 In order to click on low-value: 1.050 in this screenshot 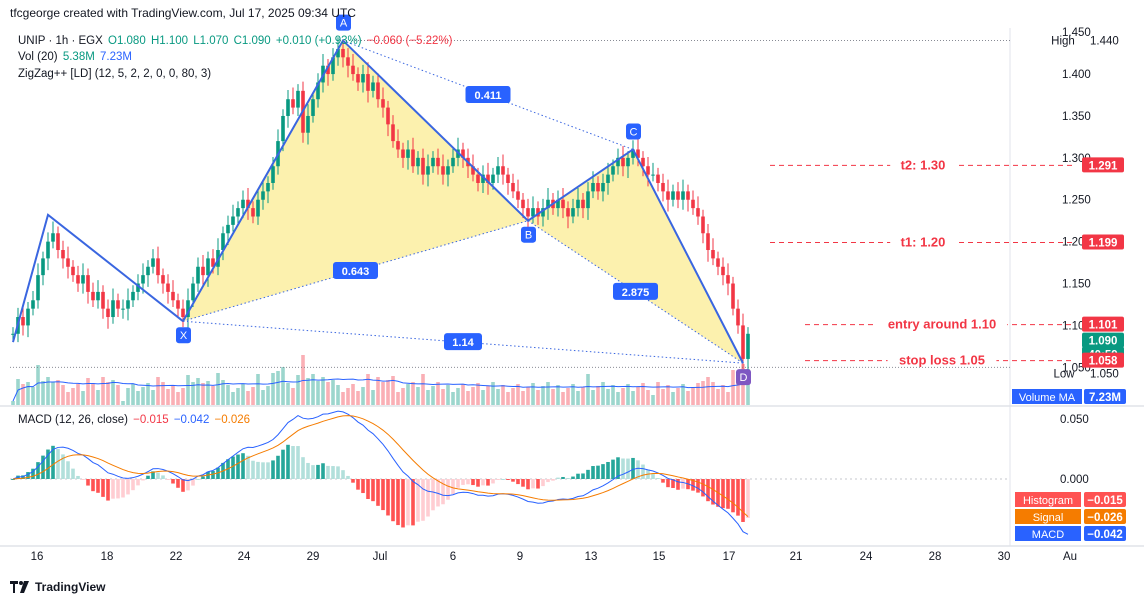, I will do `click(1104, 374)`.